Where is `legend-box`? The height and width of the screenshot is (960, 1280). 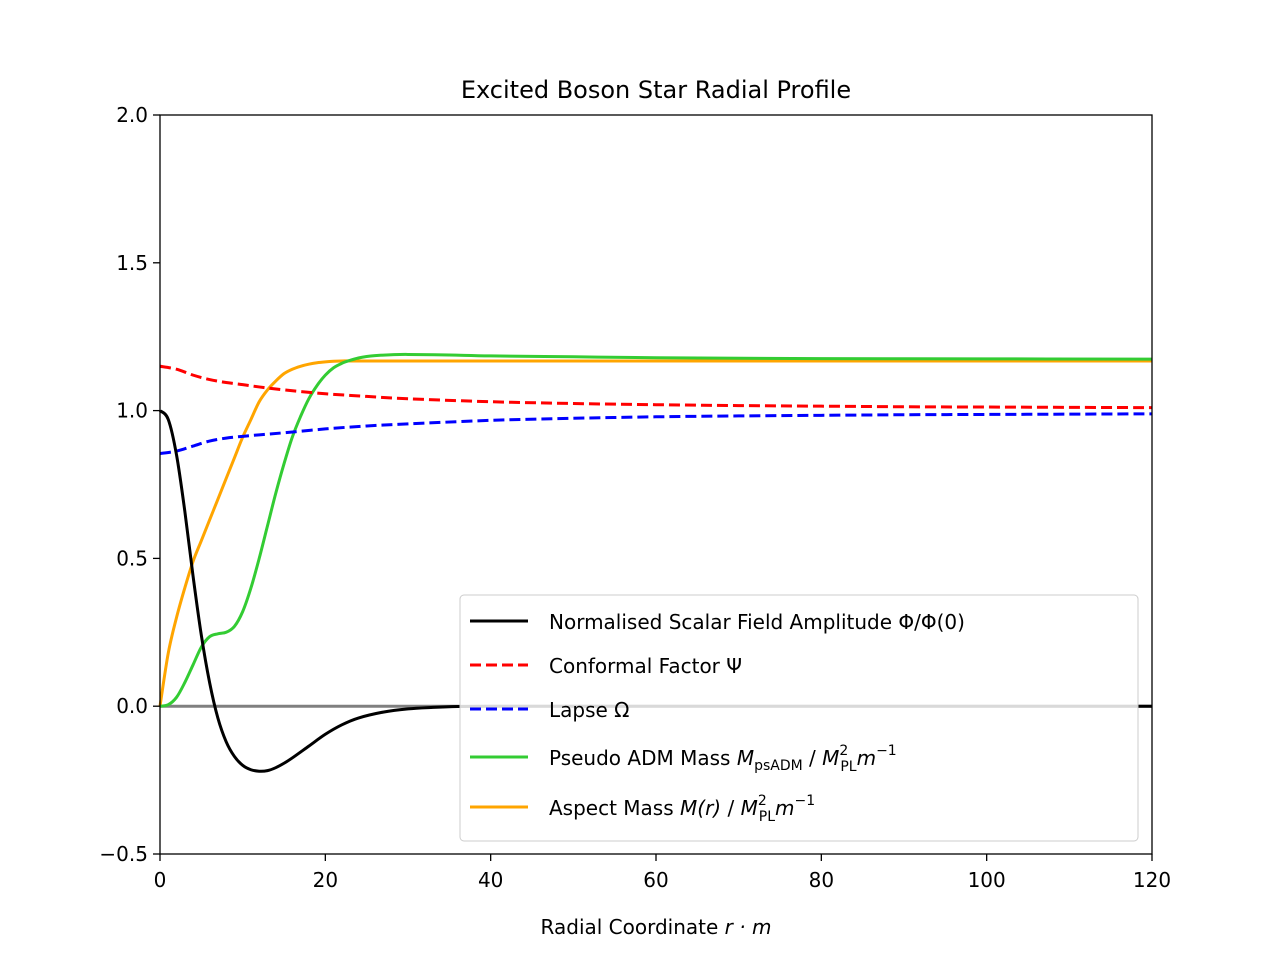
legend-box is located at coordinates (799, 718).